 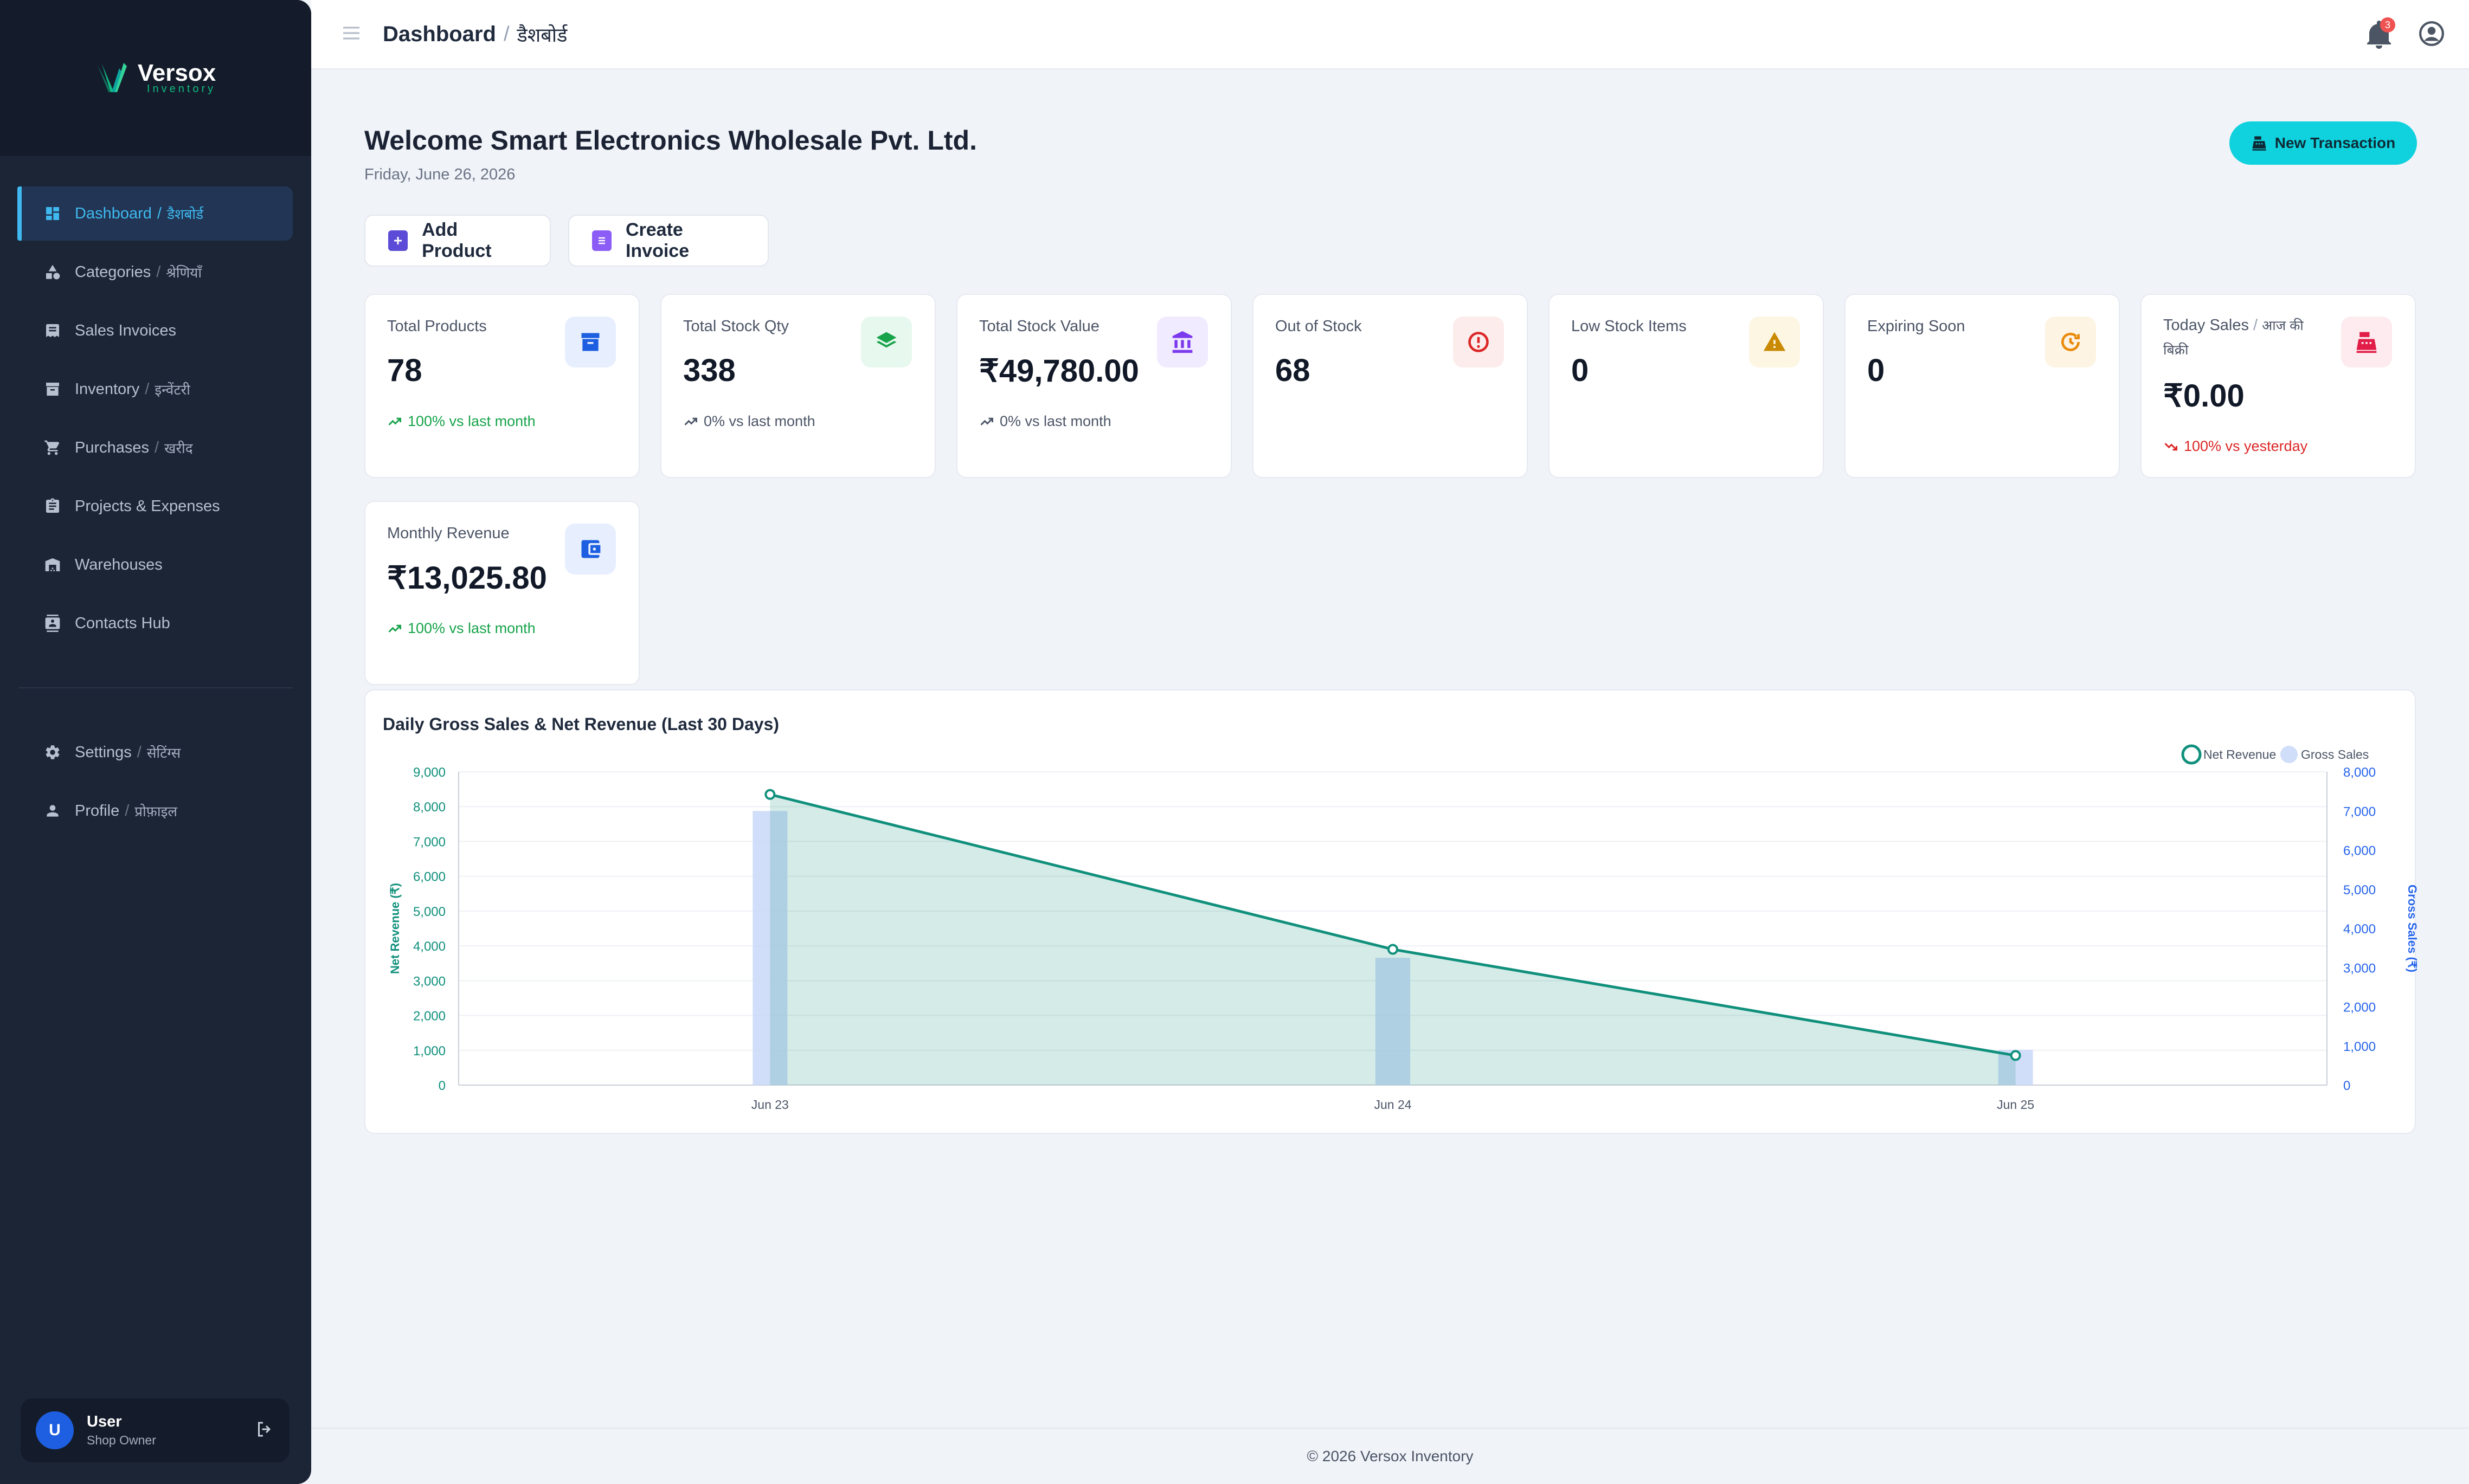 What do you see at coordinates (1686, 386) in the screenshot?
I see `stat-card-low-stock-items: Low Stock Items 0` at bounding box center [1686, 386].